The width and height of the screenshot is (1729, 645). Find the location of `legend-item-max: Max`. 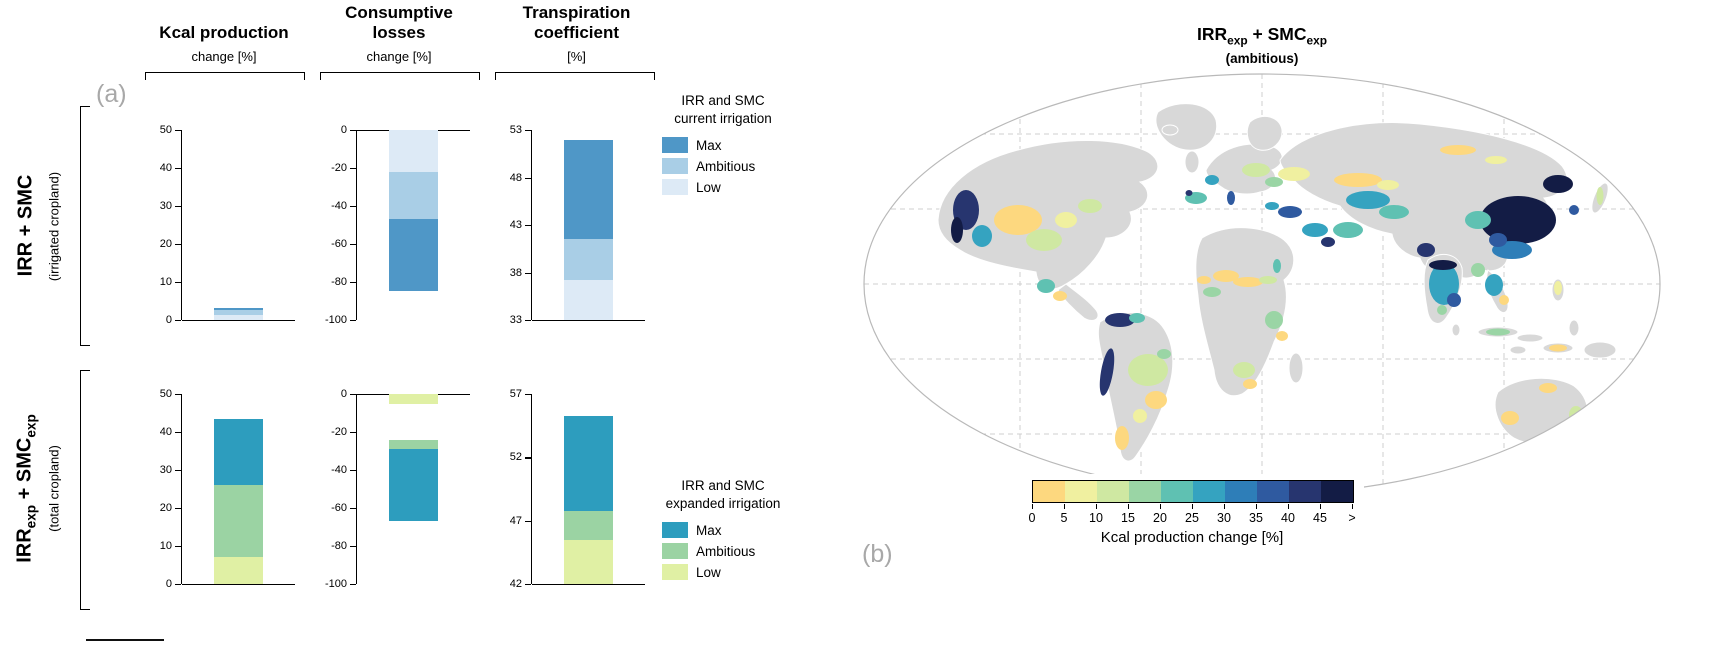

legend-item-max: Max is located at coordinates (730, 145).